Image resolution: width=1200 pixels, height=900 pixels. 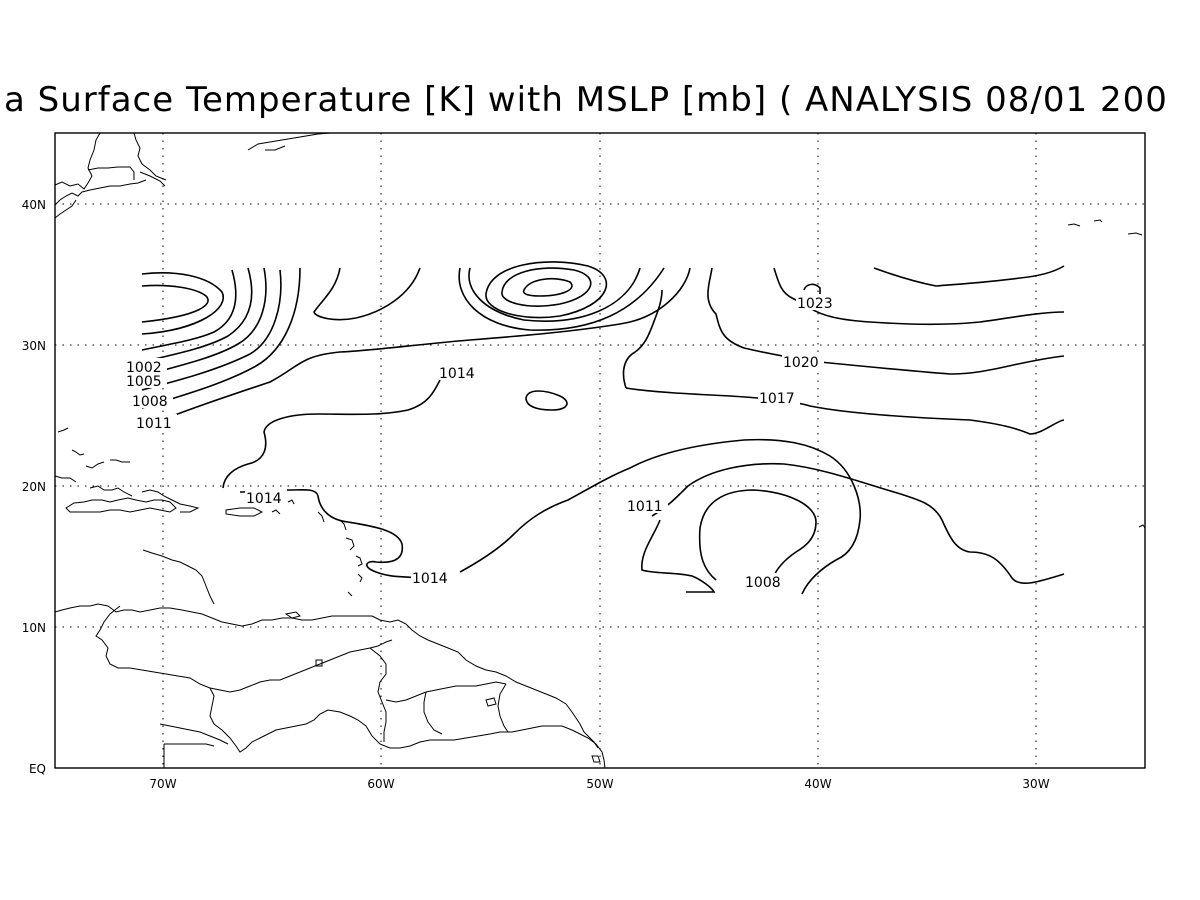 I want to click on lon-tick-50w: 50W, so click(x=599, y=784).